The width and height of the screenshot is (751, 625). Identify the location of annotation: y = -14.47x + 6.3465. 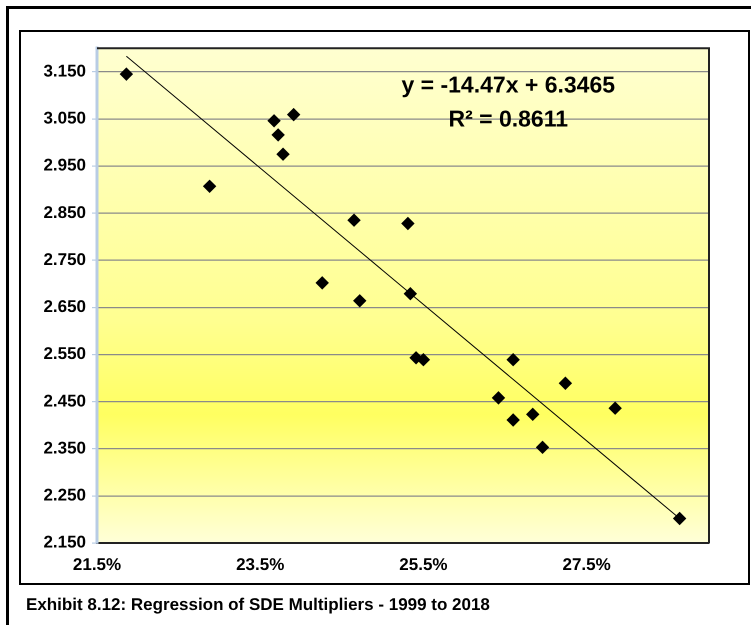
(508, 85).